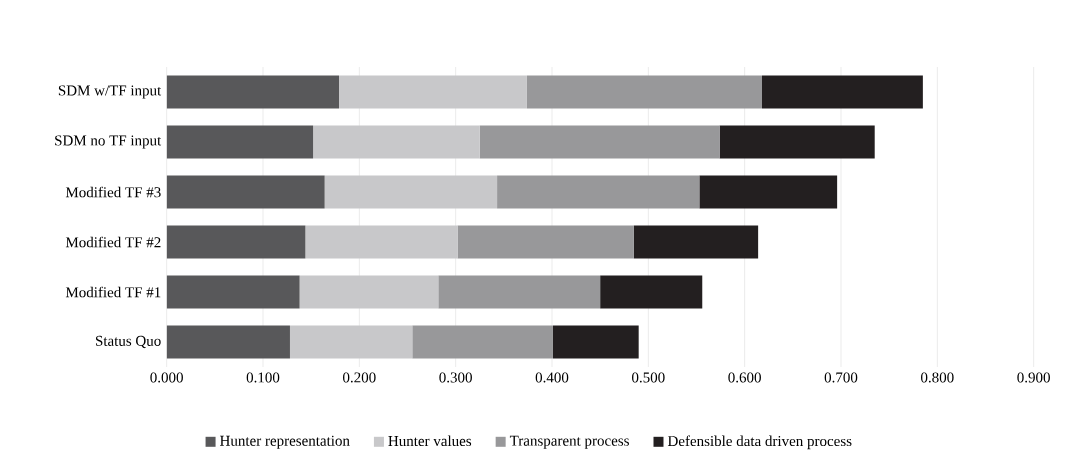 The height and width of the screenshot is (456, 1071). I want to click on x-tick-label: 0.900, so click(1033, 377).